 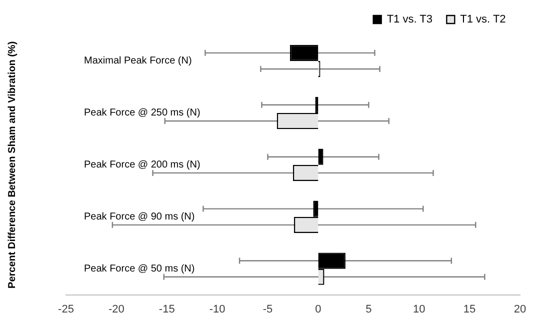 I want to click on x-tick-label: -20, so click(x=116, y=309).